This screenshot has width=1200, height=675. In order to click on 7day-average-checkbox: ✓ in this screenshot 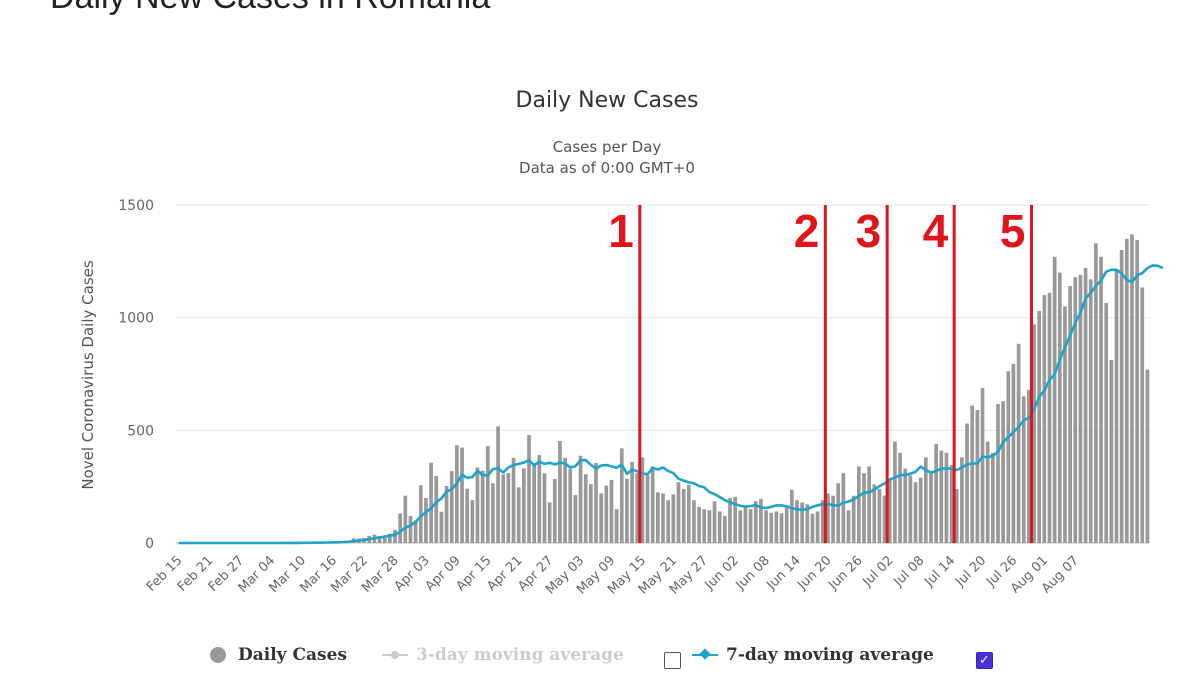, I will do `click(984, 660)`.